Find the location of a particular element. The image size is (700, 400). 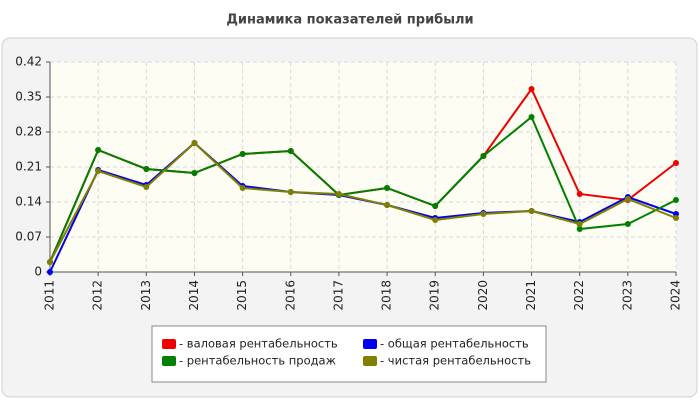

x-tick-label: 2022 is located at coordinates (579, 295).